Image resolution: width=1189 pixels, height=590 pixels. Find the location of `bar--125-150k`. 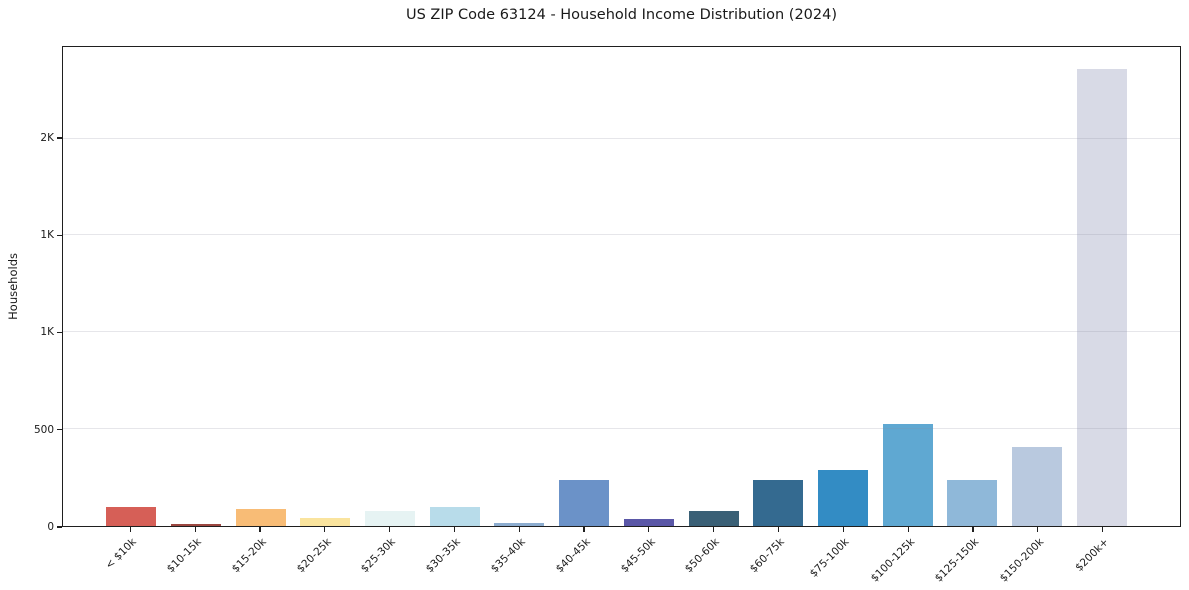

bar--125-150k is located at coordinates (972, 503).